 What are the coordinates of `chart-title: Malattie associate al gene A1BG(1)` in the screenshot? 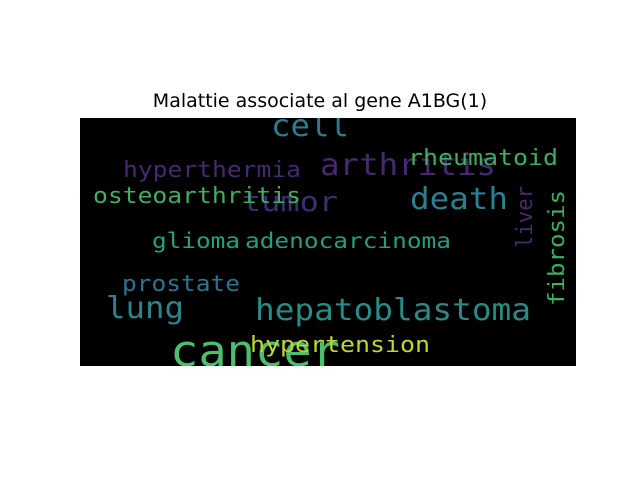 It's located at (320, 101).